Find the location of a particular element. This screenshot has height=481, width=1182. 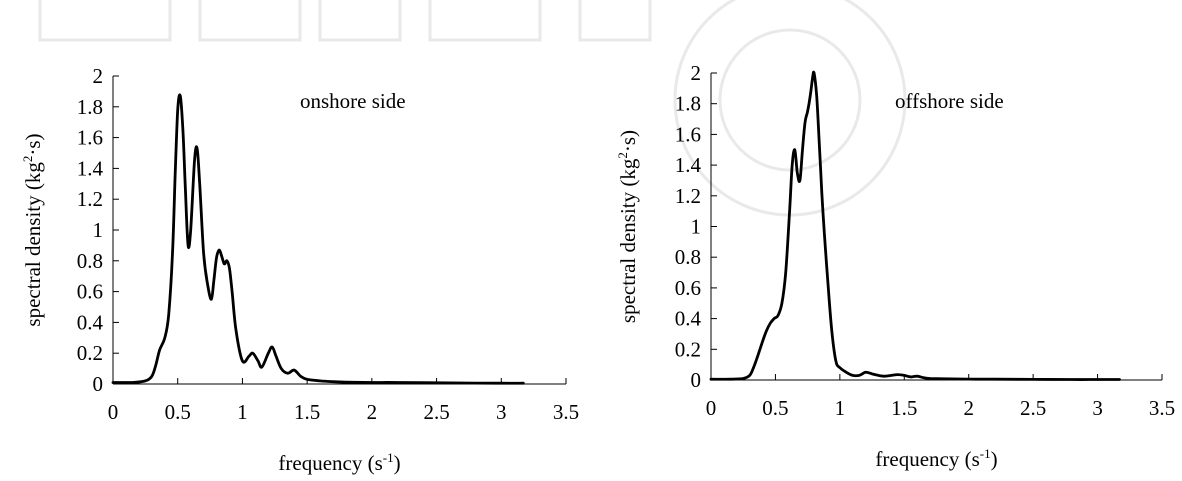

offshore-x-tick-label: 1 is located at coordinates (840, 408).